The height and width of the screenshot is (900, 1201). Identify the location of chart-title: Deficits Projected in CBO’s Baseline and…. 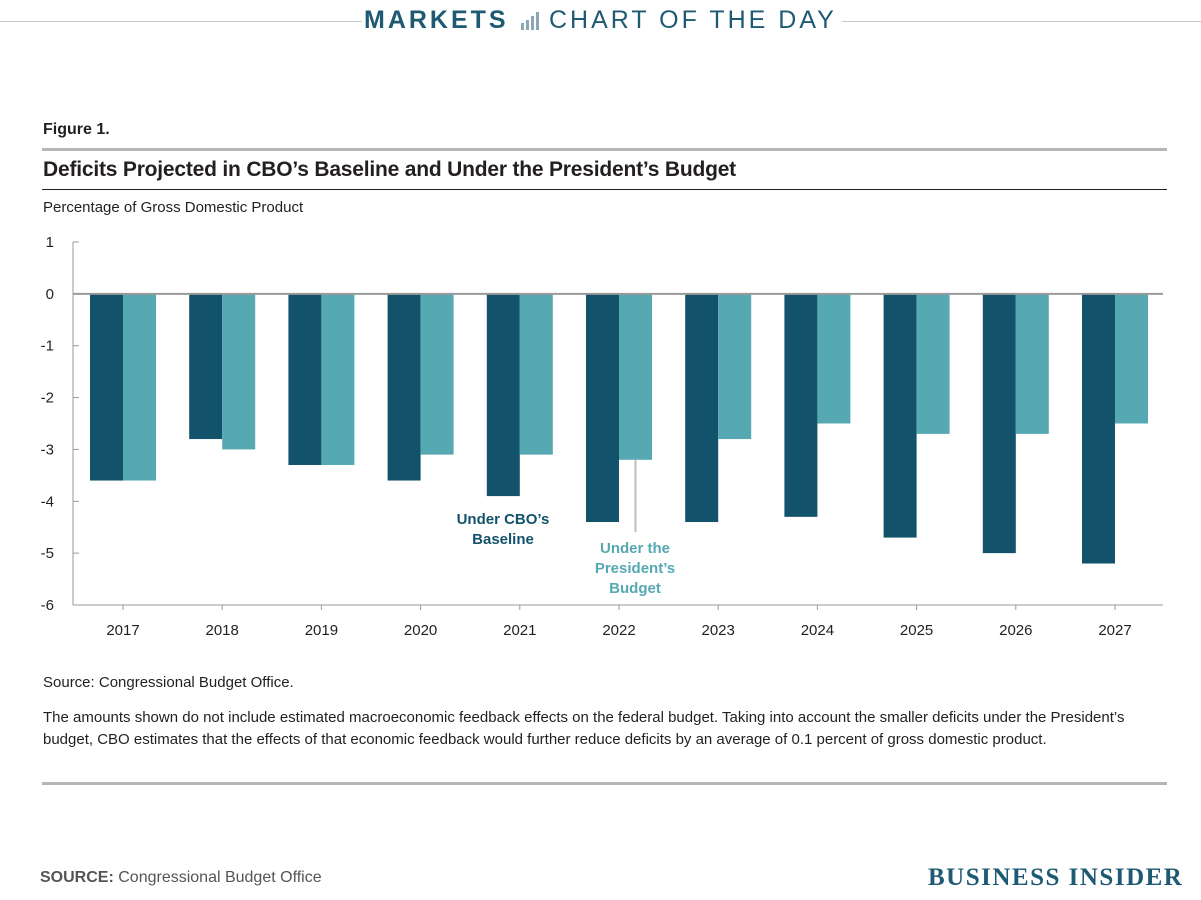
(389, 169).